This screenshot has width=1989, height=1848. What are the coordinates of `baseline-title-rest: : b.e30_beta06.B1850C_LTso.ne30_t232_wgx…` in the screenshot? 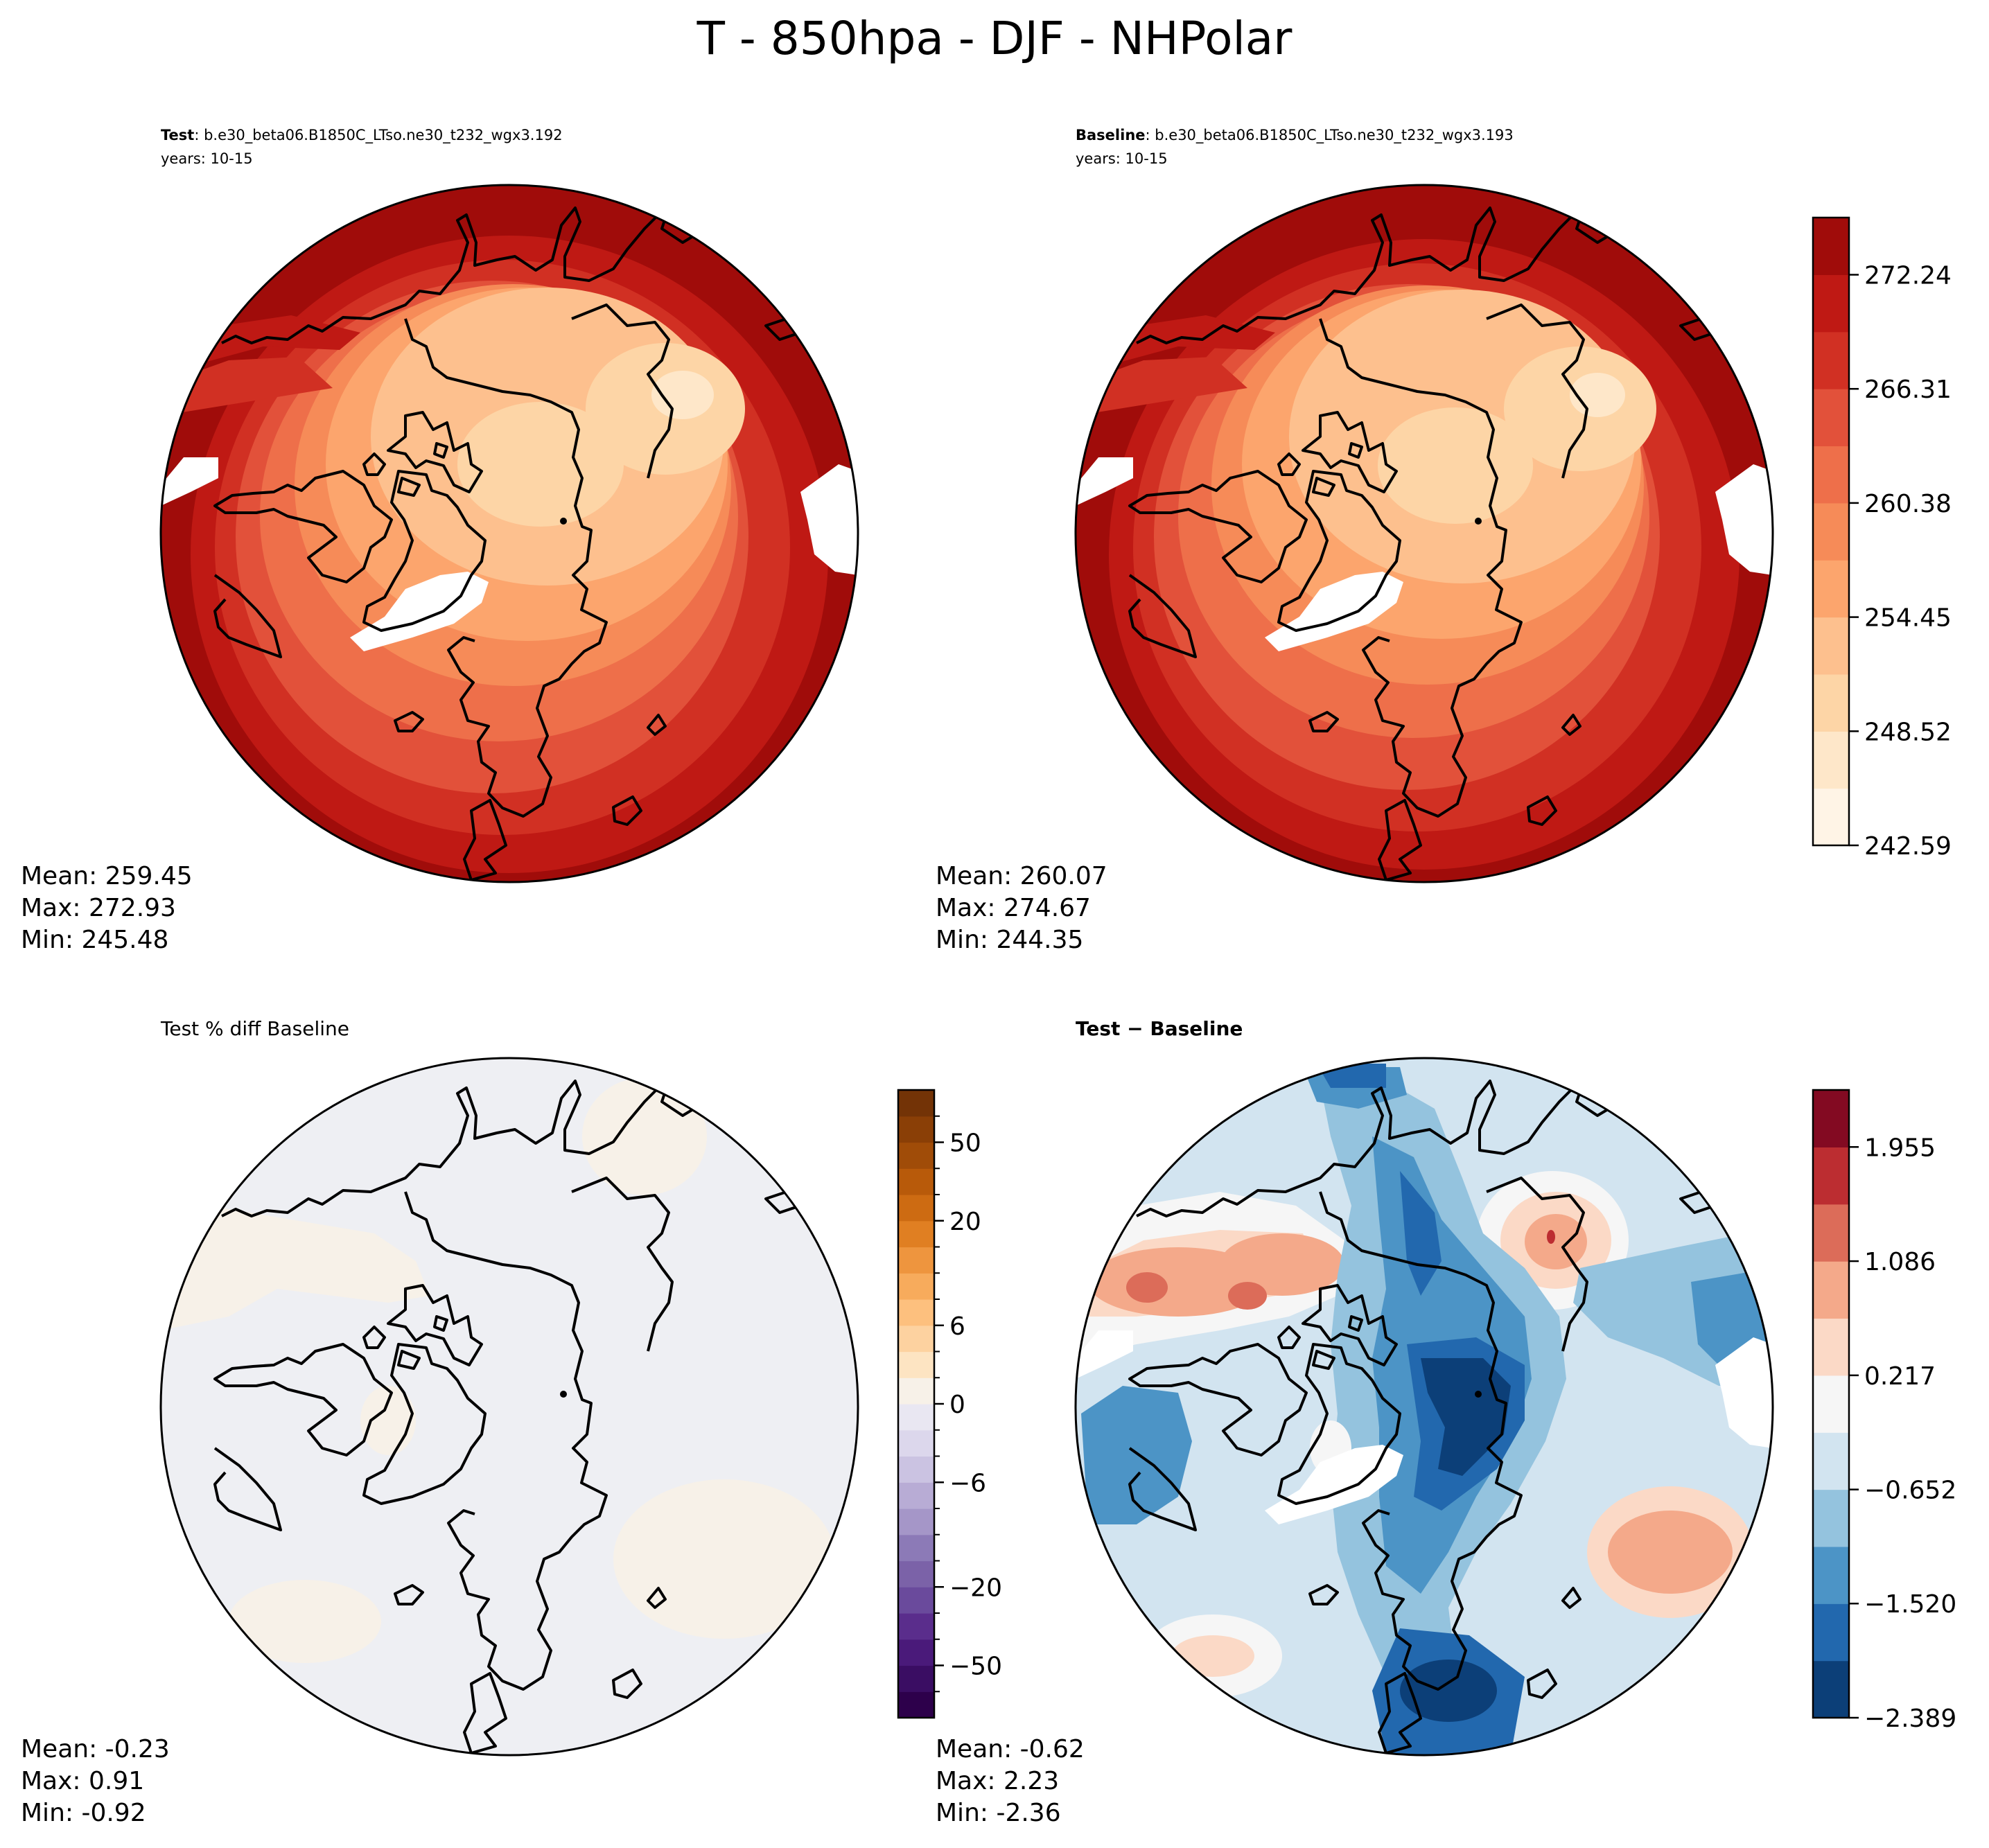 It's located at (1330, 135).